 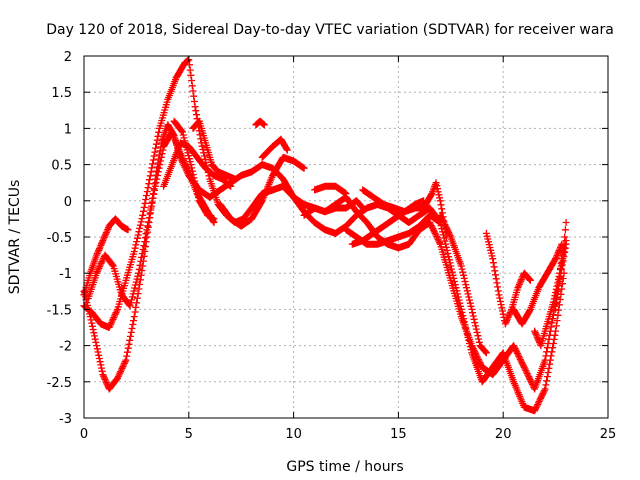 What do you see at coordinates (61, 93) in the screenshot?
I see `y-tick-label: 1.5` at bounding box center [61, 93].